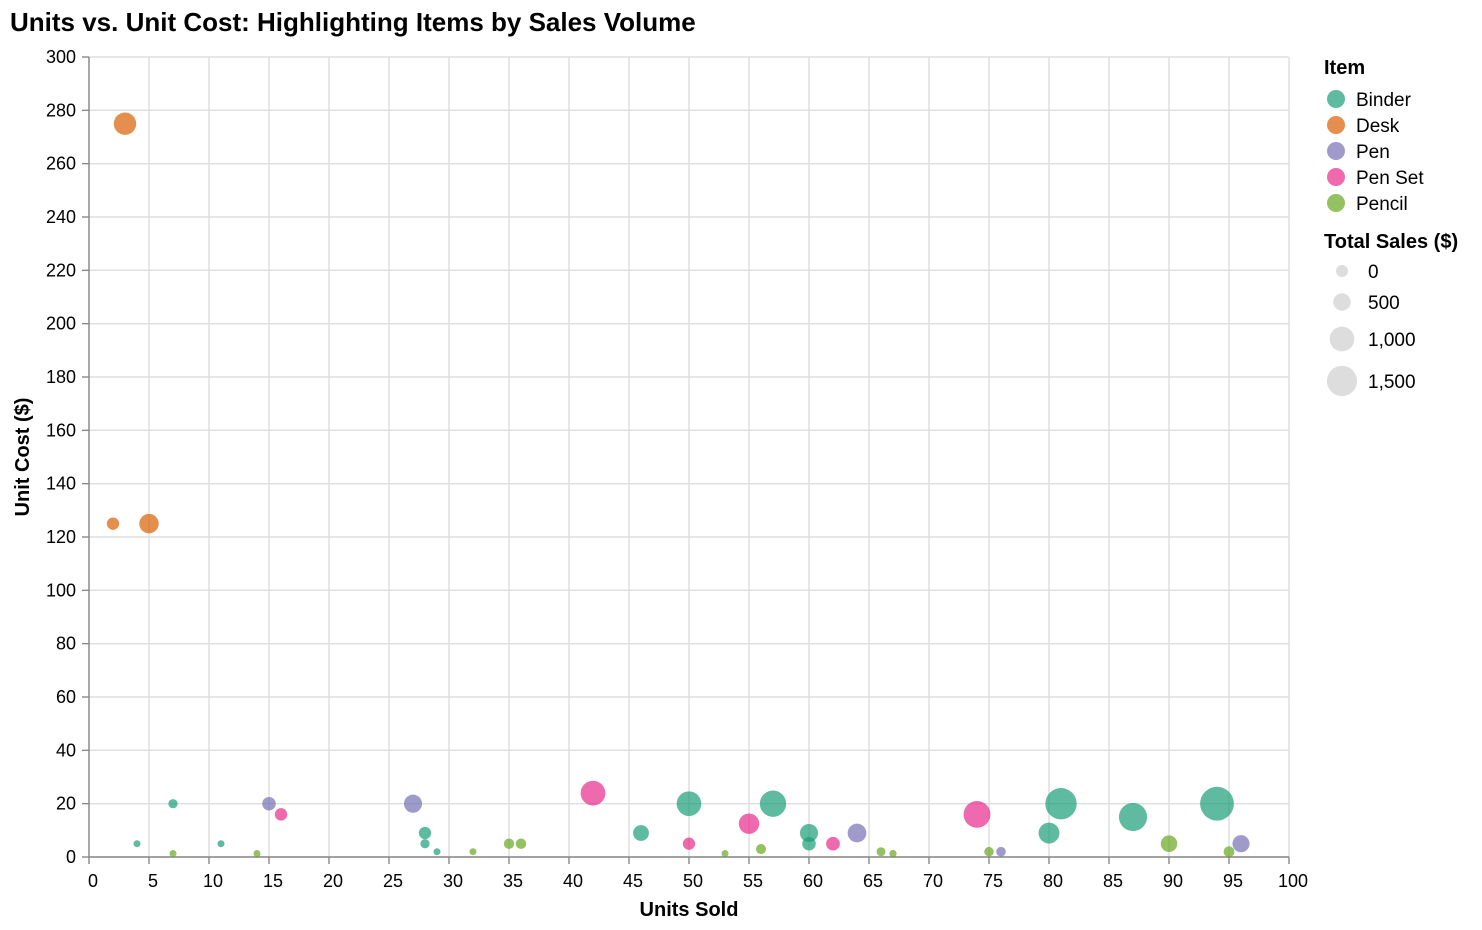 This screenshot has height=930, width=1482. What do you see at coordinates (1384, 303) in the screenshot?
I see `size-legend-label: 500` at bounding box center [1384, 303].